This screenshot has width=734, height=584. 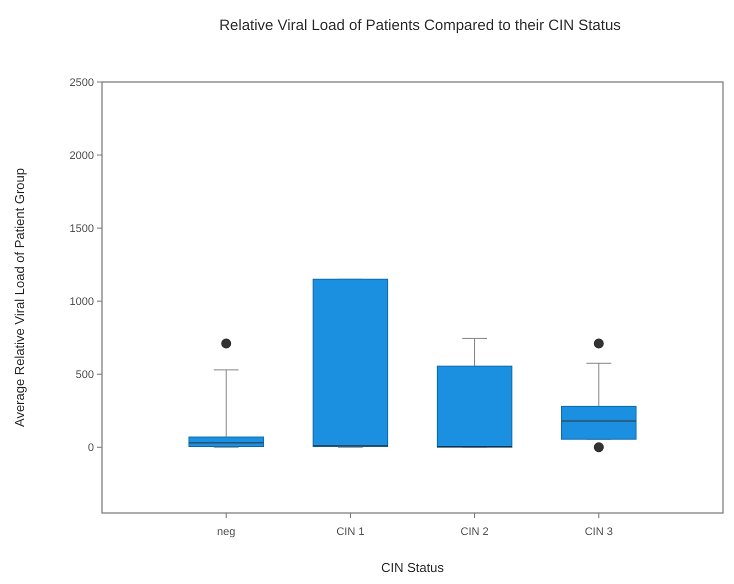 I want to click on y-tick-label: 2500, so click(x=82, y=82).